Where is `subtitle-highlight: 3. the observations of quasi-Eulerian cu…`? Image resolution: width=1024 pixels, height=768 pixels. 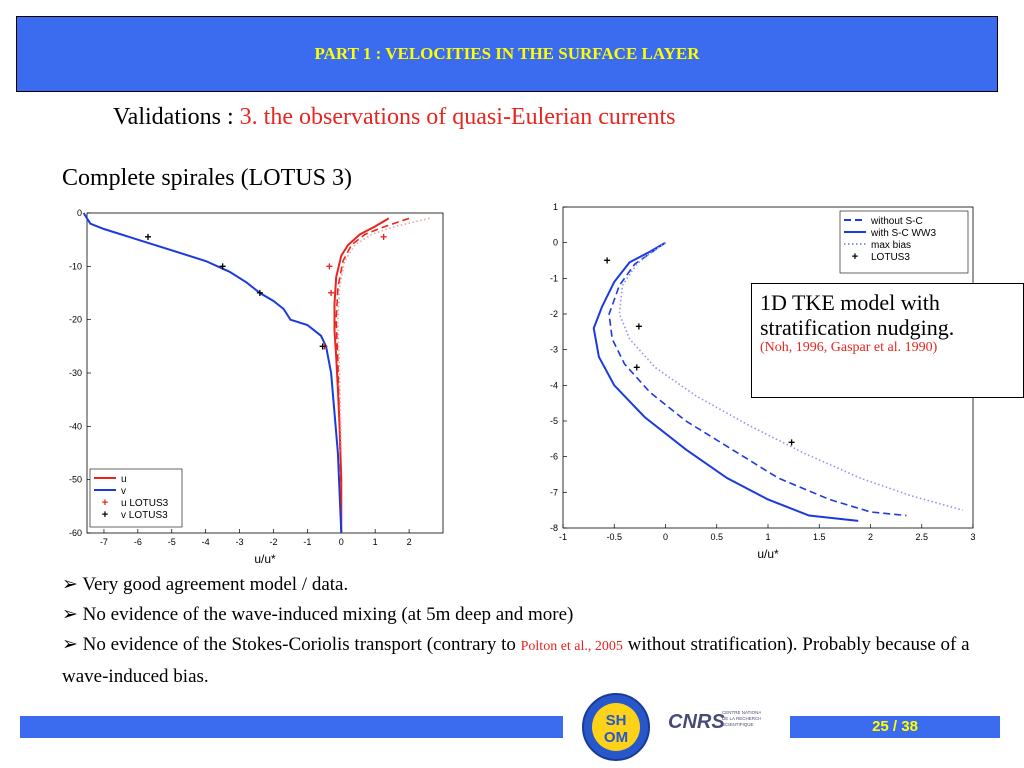
subtitle-highlight: 3. the observations of quasi-Eulerian cu… is located at coordinates (457, 117).